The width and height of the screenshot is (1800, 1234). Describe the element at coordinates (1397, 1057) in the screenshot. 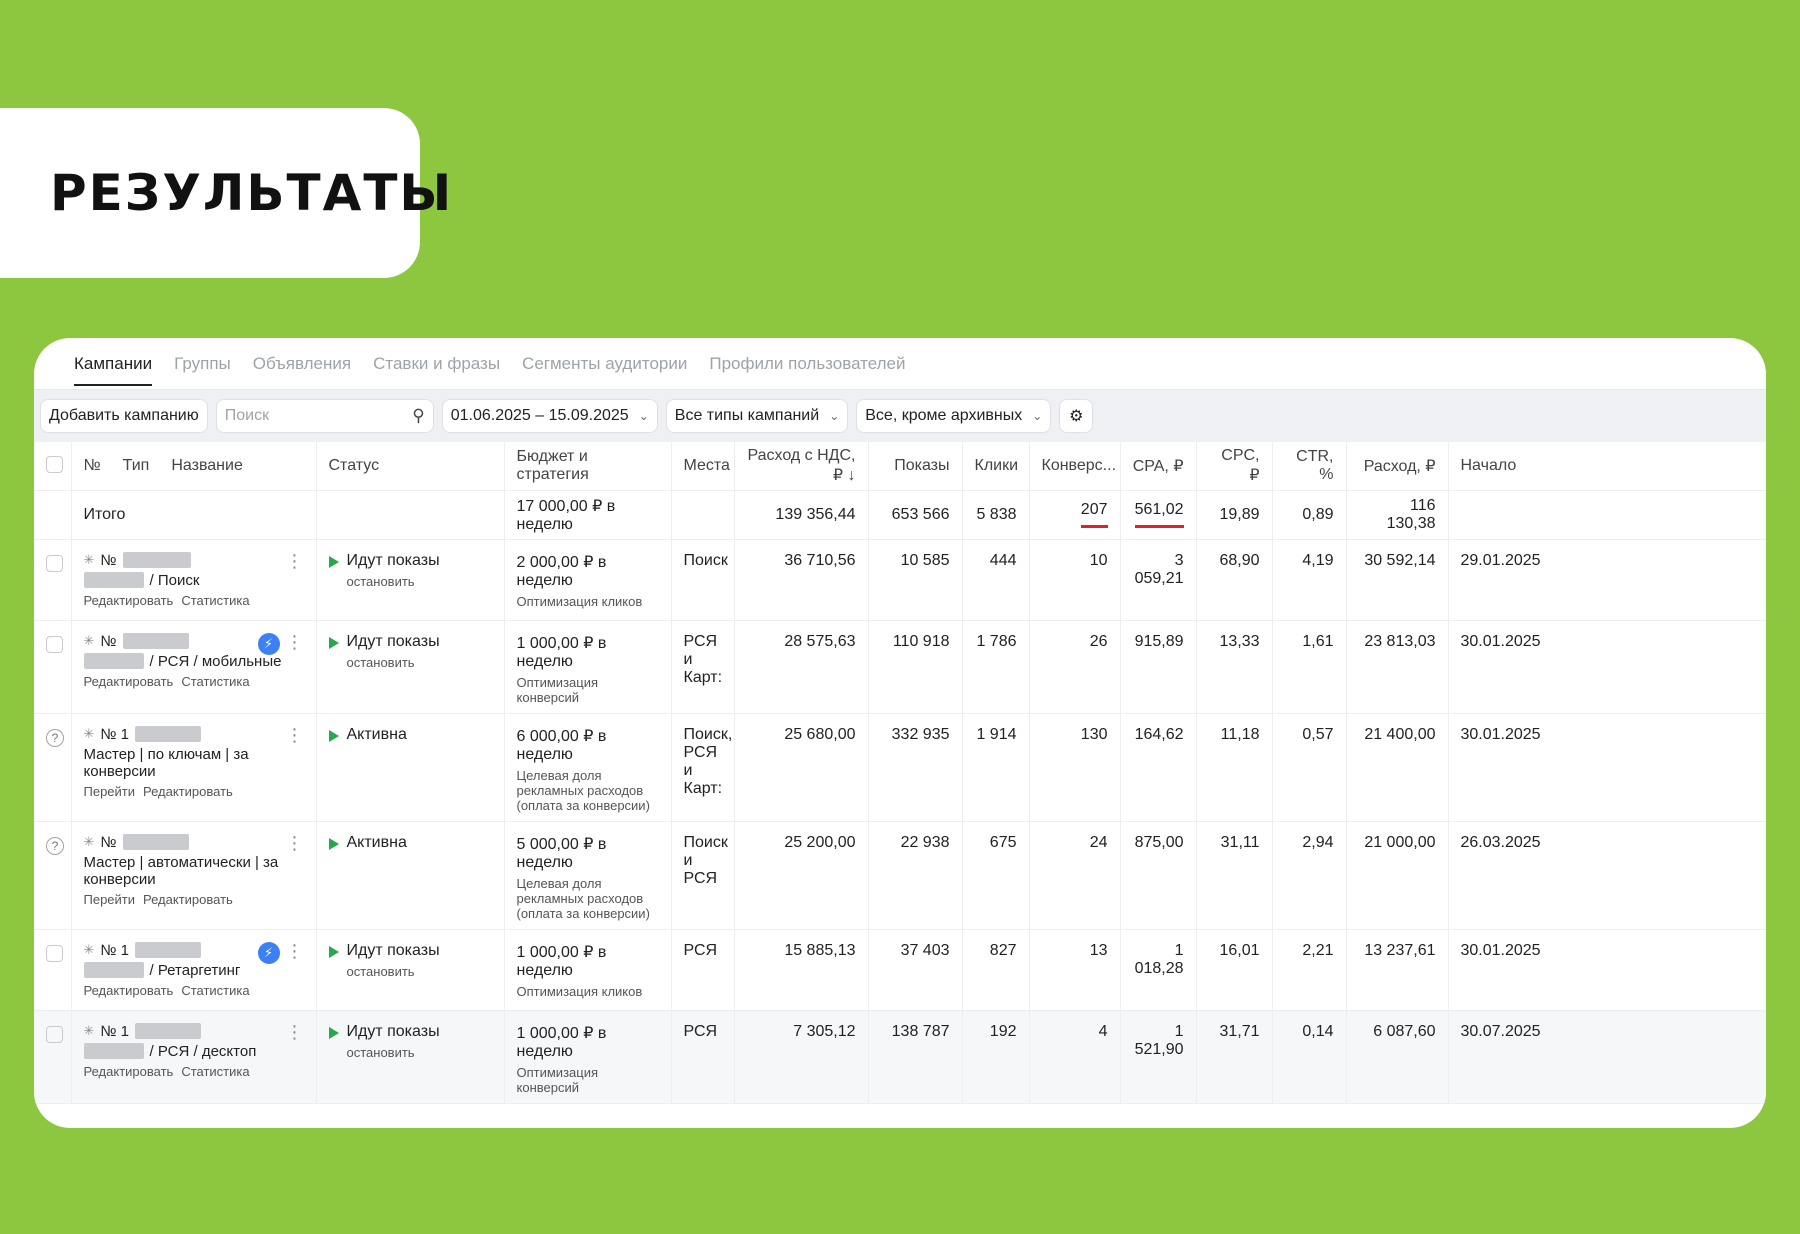

I see `spend-cell: 6 087,60` at that location.